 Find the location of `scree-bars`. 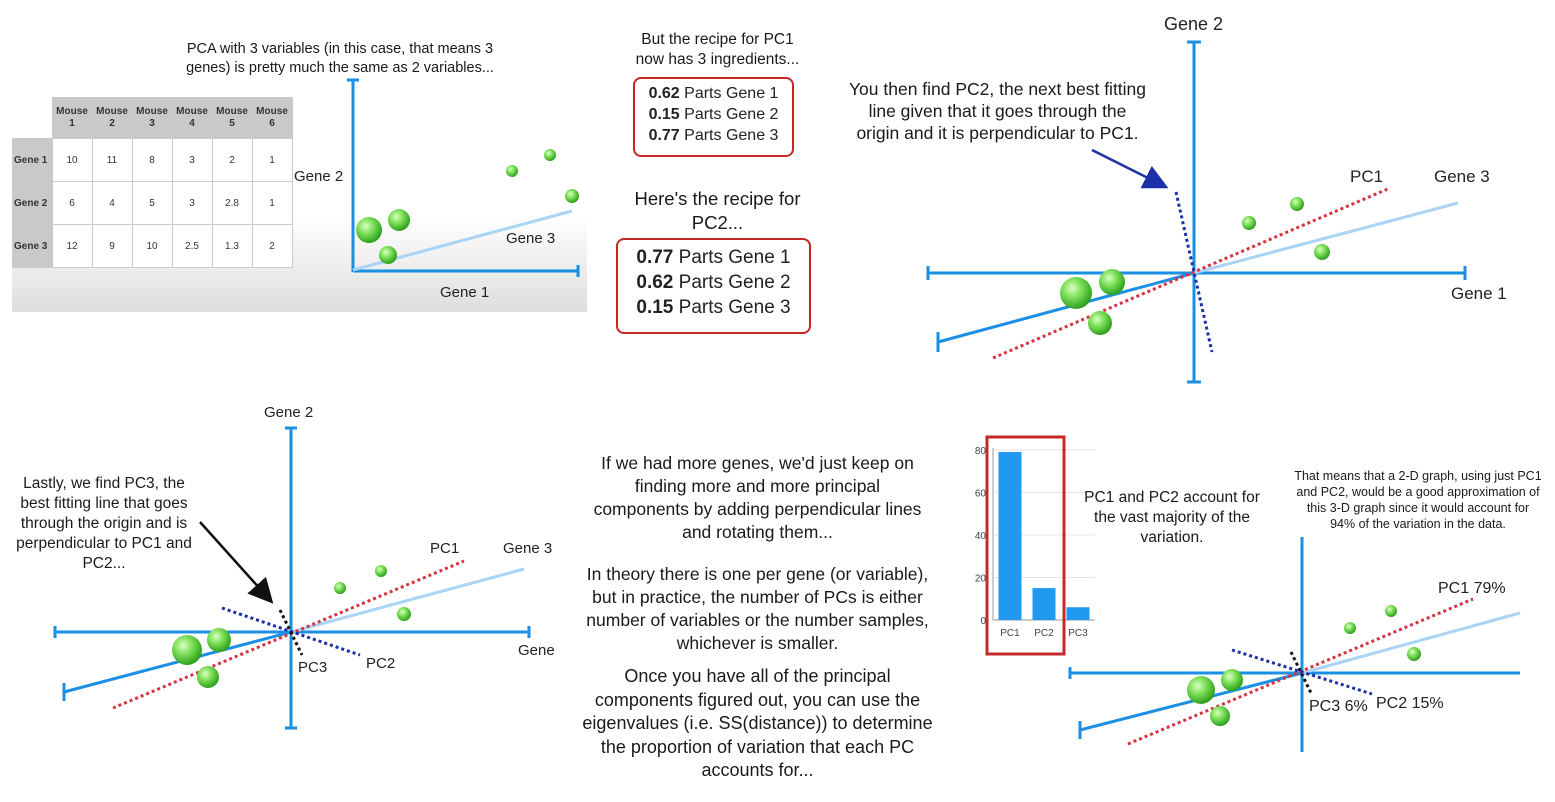

scree-bars is located at coordinates (1044, 535).